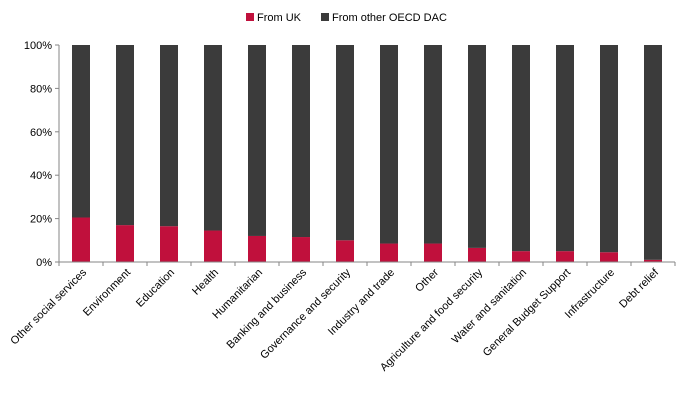 The width and height of the screenshot is (696, 401). What do you see at coordinates (490, 307) in the screenshot?
I see `x-tick-label: Water and sanitation` at bounding box center [490, 307].